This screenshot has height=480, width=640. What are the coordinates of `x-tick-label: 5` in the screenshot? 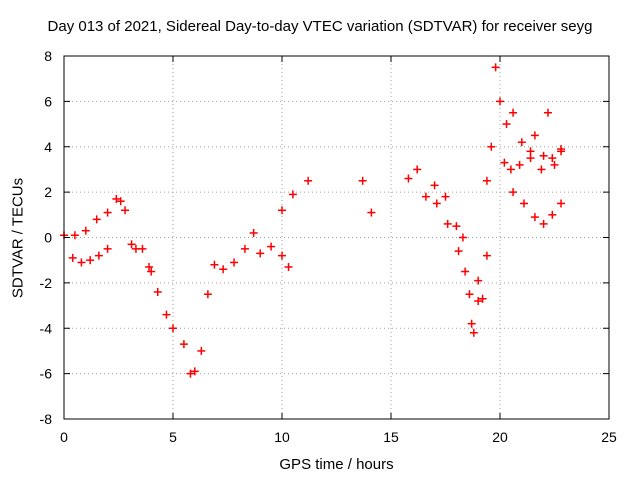 It's located at (173, 437).